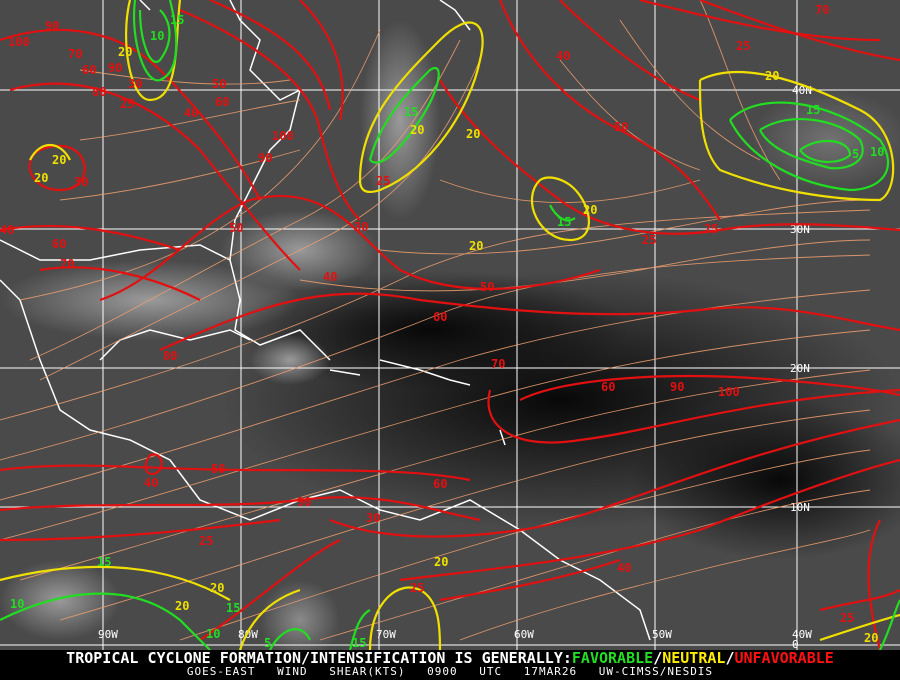  I want to click on product-source: UW-CIMSS/NESDIS, so click(656, 671).